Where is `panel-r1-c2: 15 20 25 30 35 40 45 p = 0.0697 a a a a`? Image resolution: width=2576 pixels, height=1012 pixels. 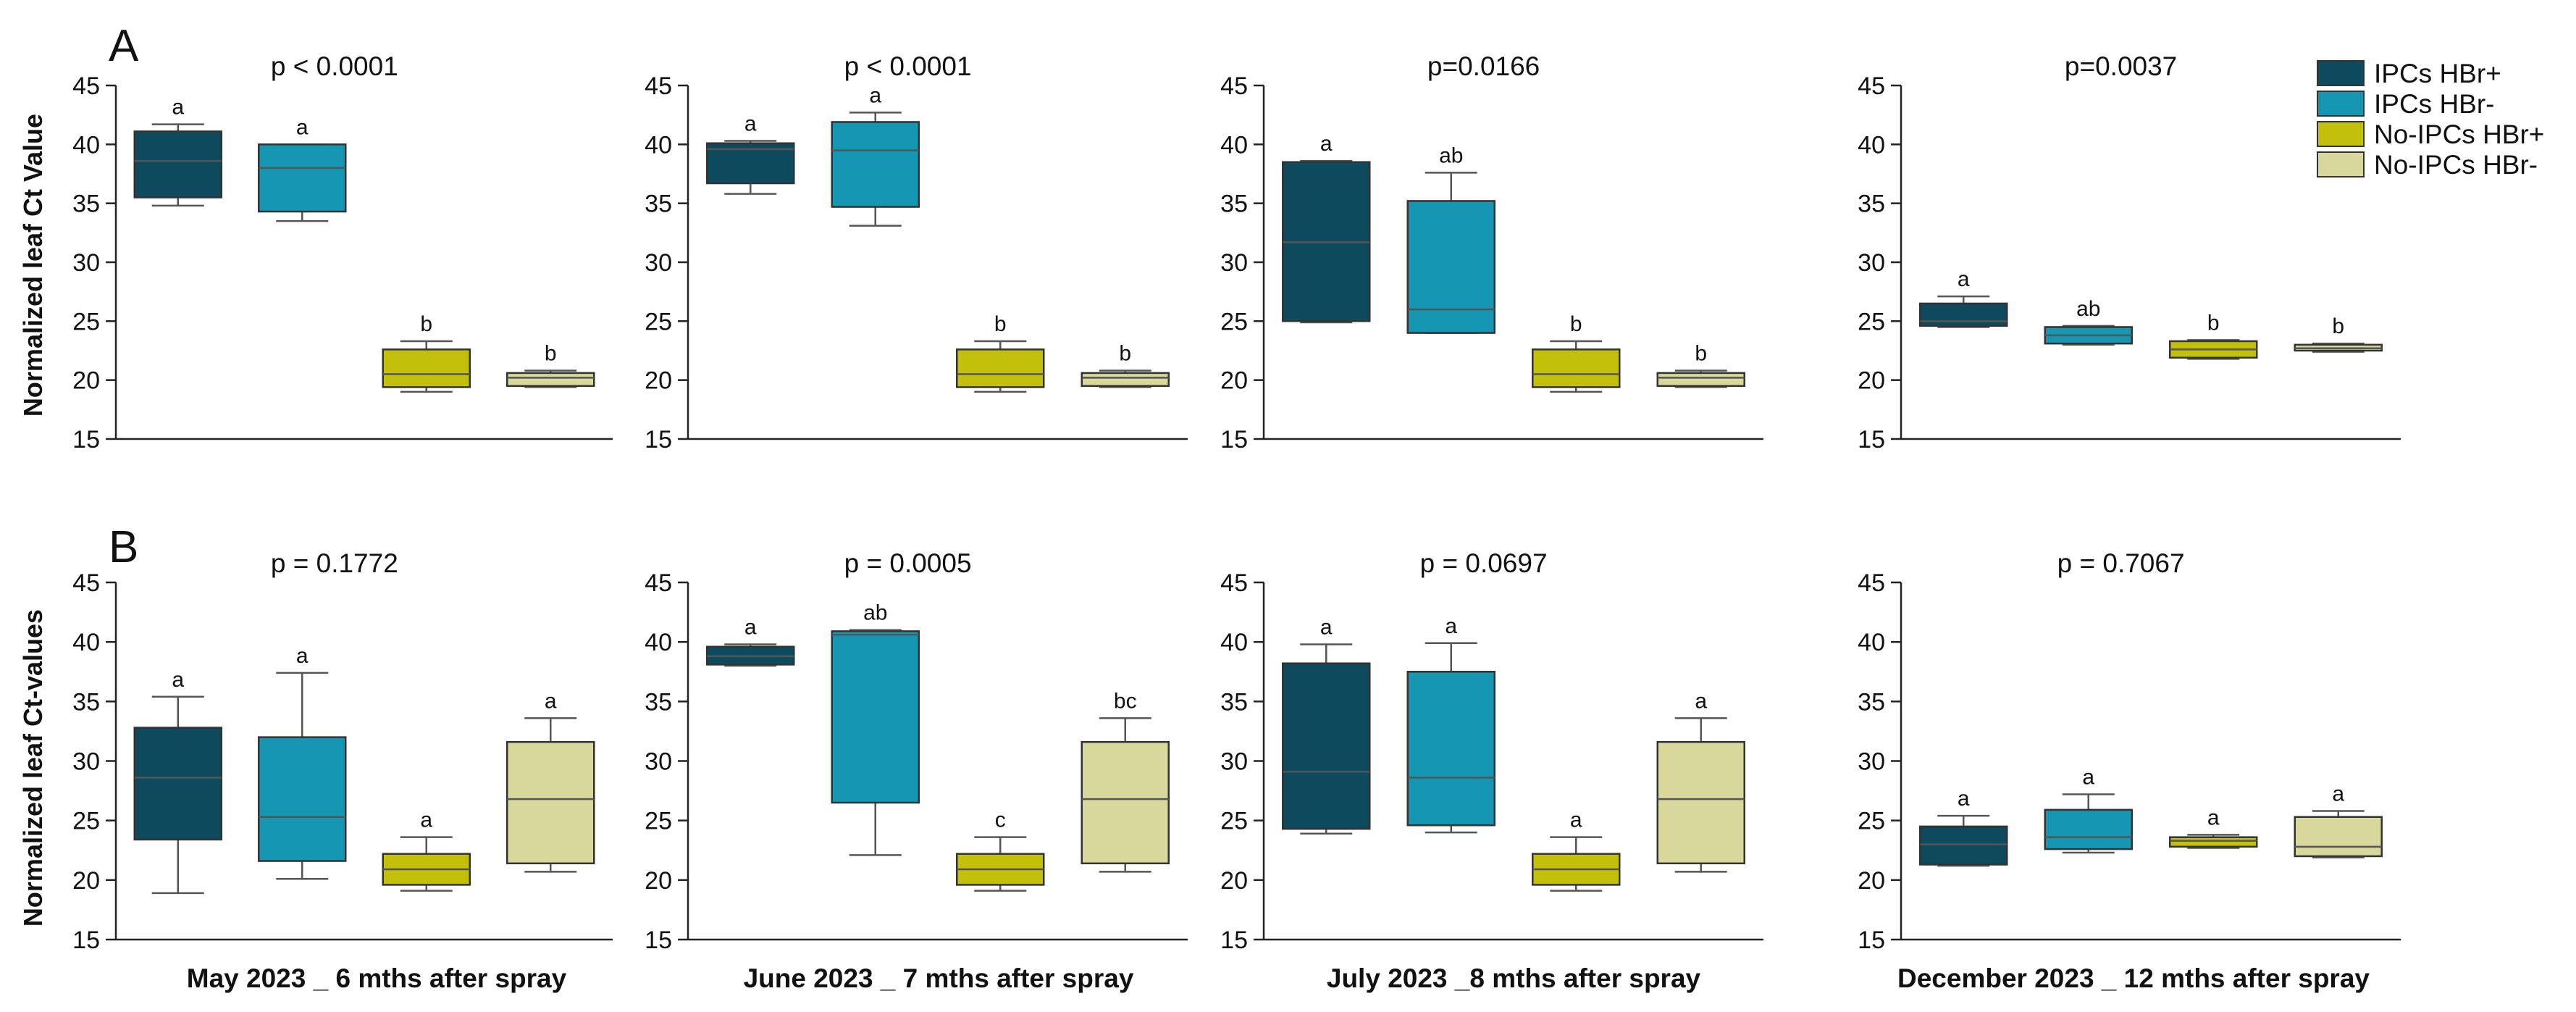 panel-r1-c2: 15 20 25 30 35 40 45 p = 0.0697 a a a a is located at coordinates (1491, 751).